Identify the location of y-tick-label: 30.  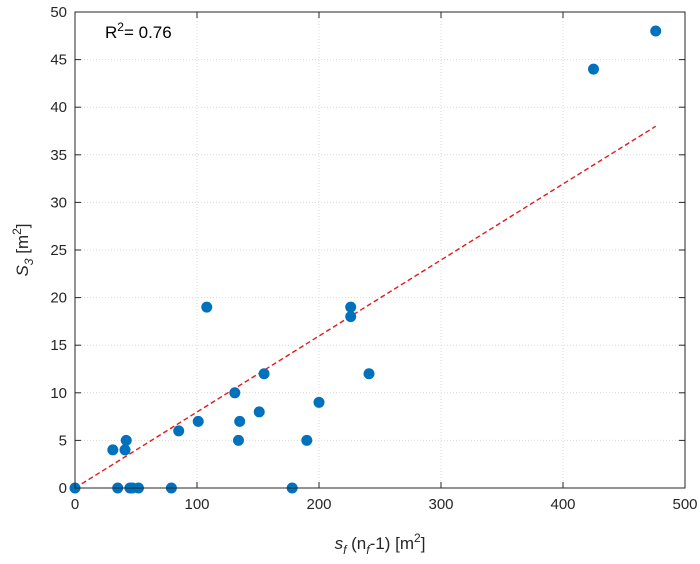
(58, 202).